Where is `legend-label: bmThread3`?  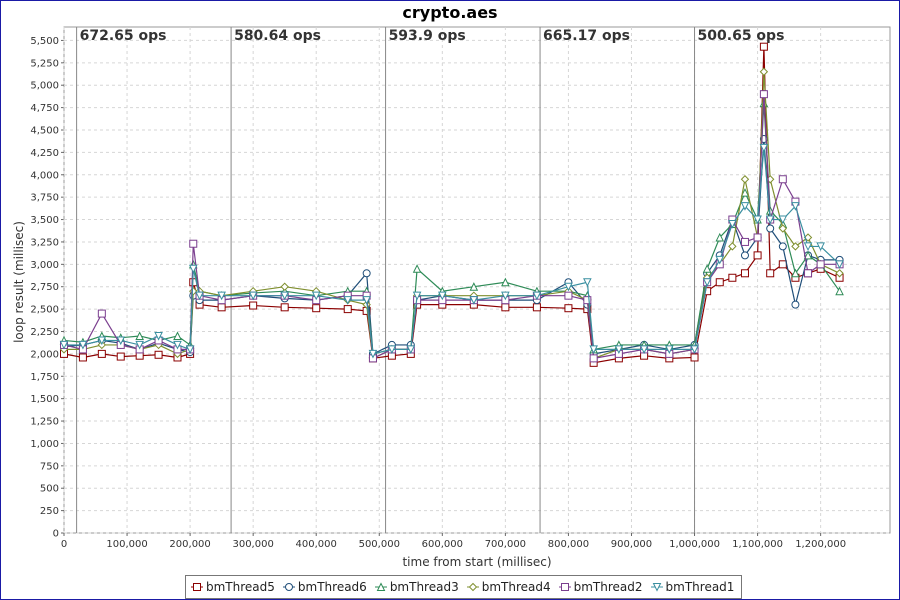
legend-label: bmThread3 is located at coordinates (424, 587).